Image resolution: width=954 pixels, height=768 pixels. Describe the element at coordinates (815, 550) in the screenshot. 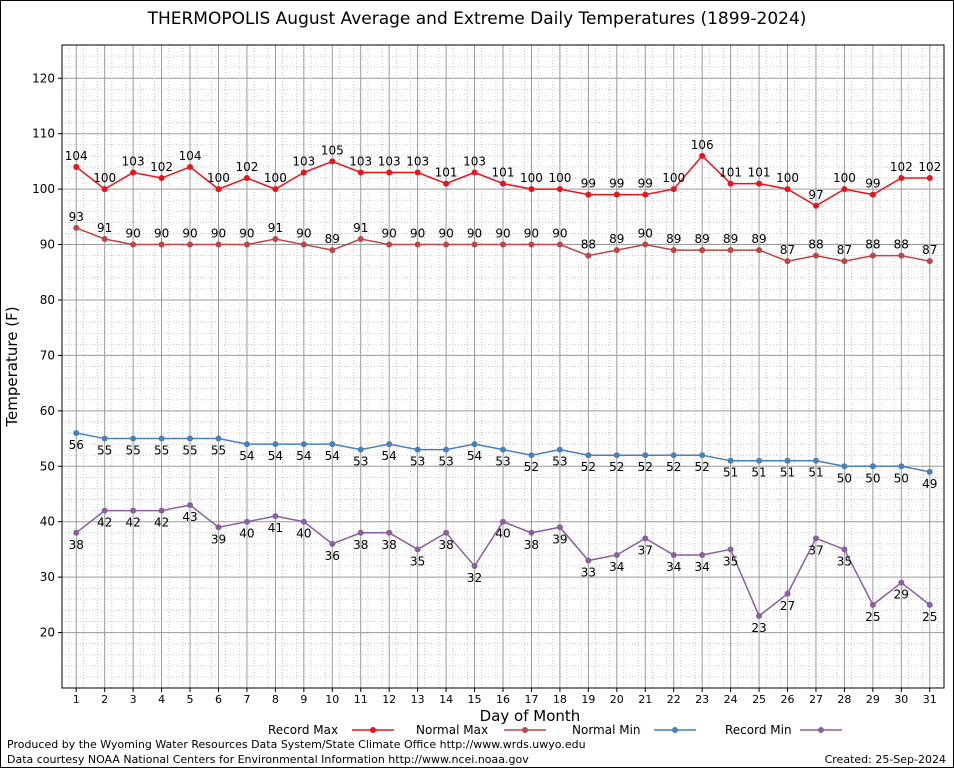

I see `data-label: 37` at that location.